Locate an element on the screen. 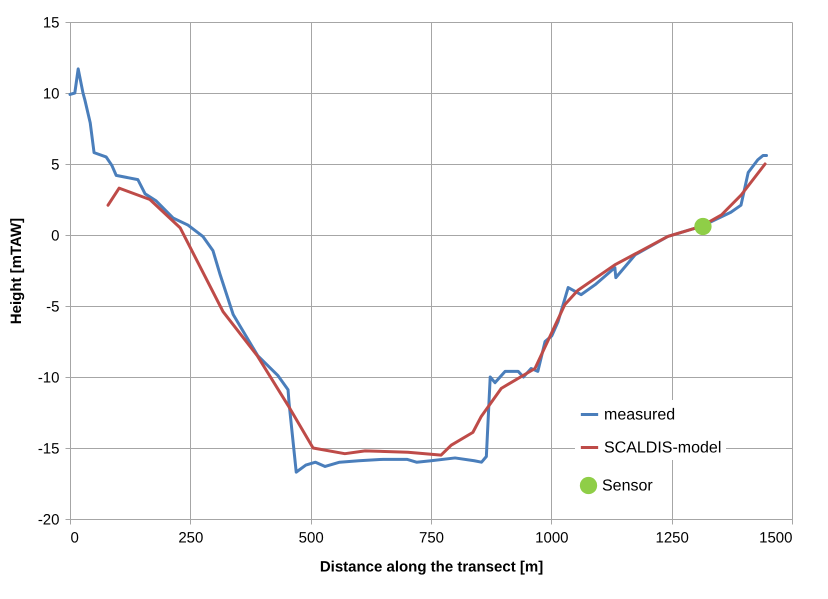  legend-label: measured is located at coordinates (640, 415).